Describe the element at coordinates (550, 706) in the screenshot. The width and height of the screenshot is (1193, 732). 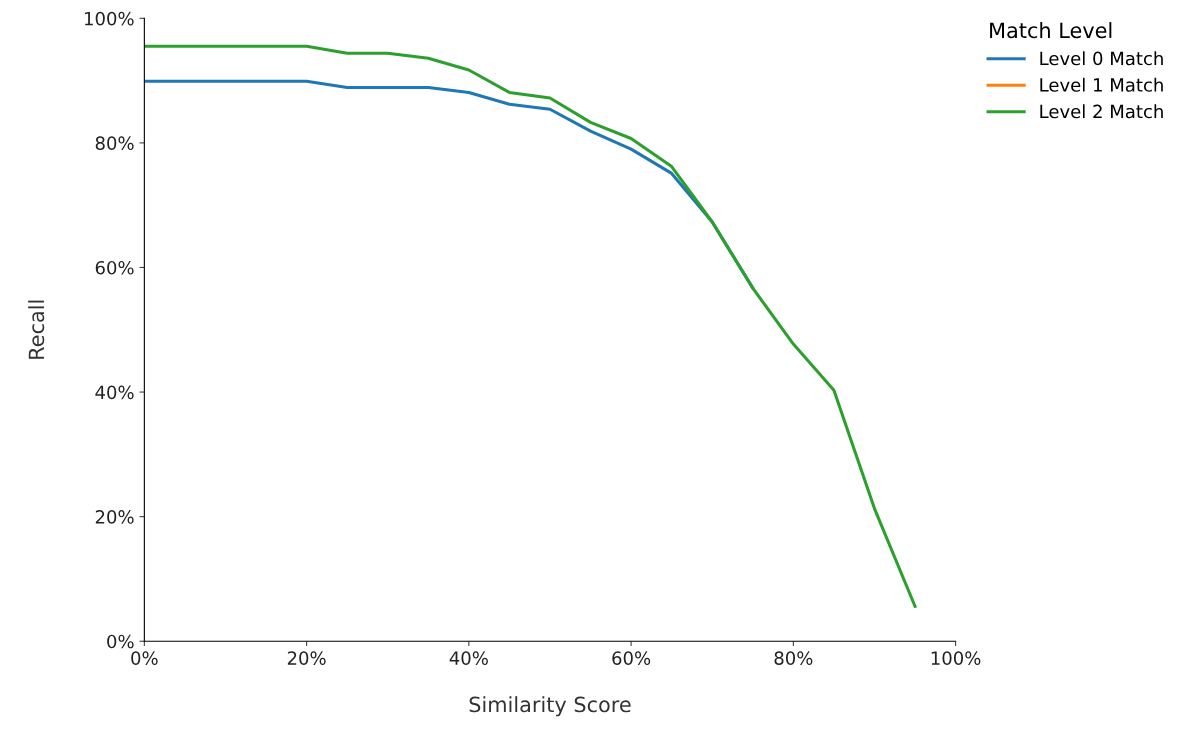
I see `x-axis-title: Similarity Score` at that location.